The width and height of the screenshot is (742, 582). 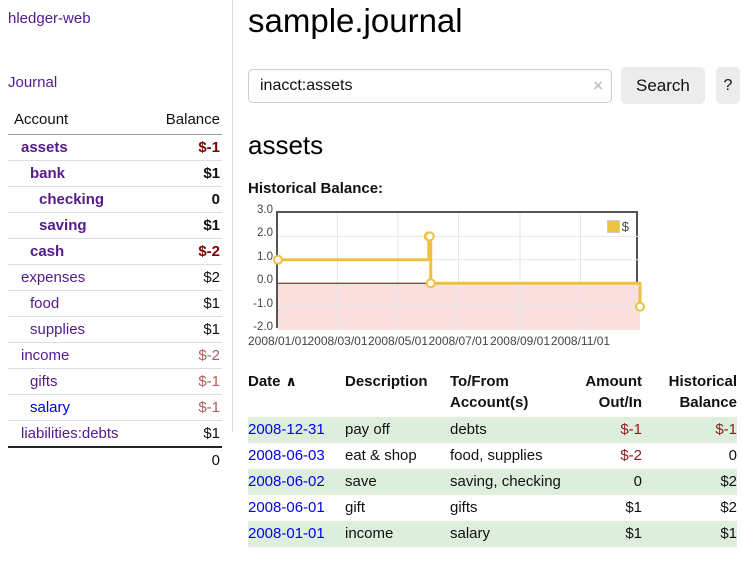 I want to click on x-axis-tick-label: 2008/09/01, so click(x=520, y=341).